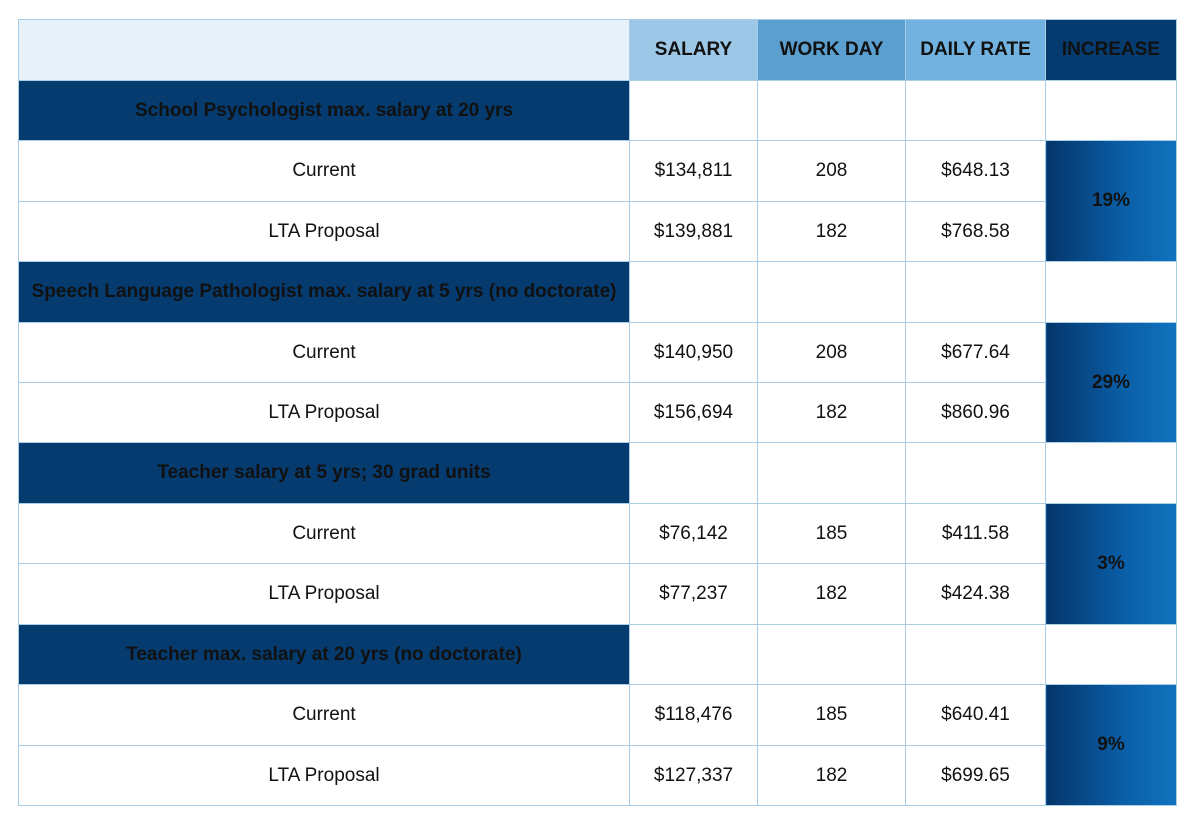 The image size is (1200, 824). What do you see at coordinates (693, 715) in the screenshot?
I see `salary-cell: $118,476` at bounding box center [693, 715].